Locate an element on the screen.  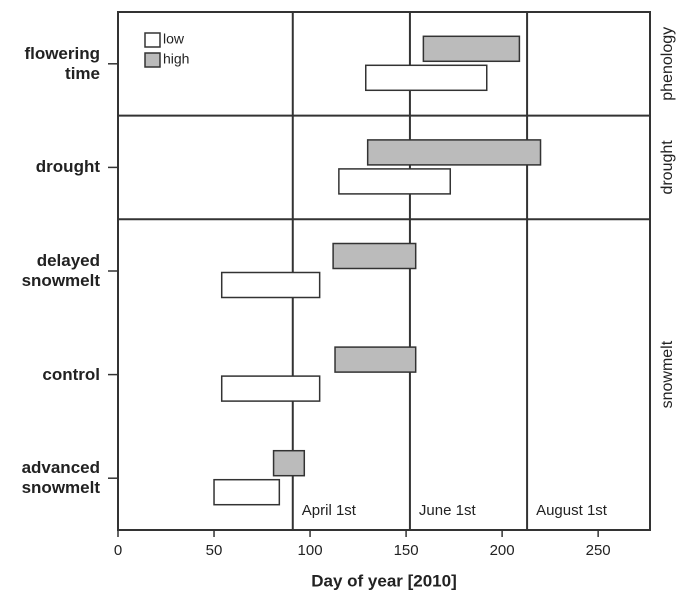
x-tick-label: 150 is located at coordinates (406, 550).